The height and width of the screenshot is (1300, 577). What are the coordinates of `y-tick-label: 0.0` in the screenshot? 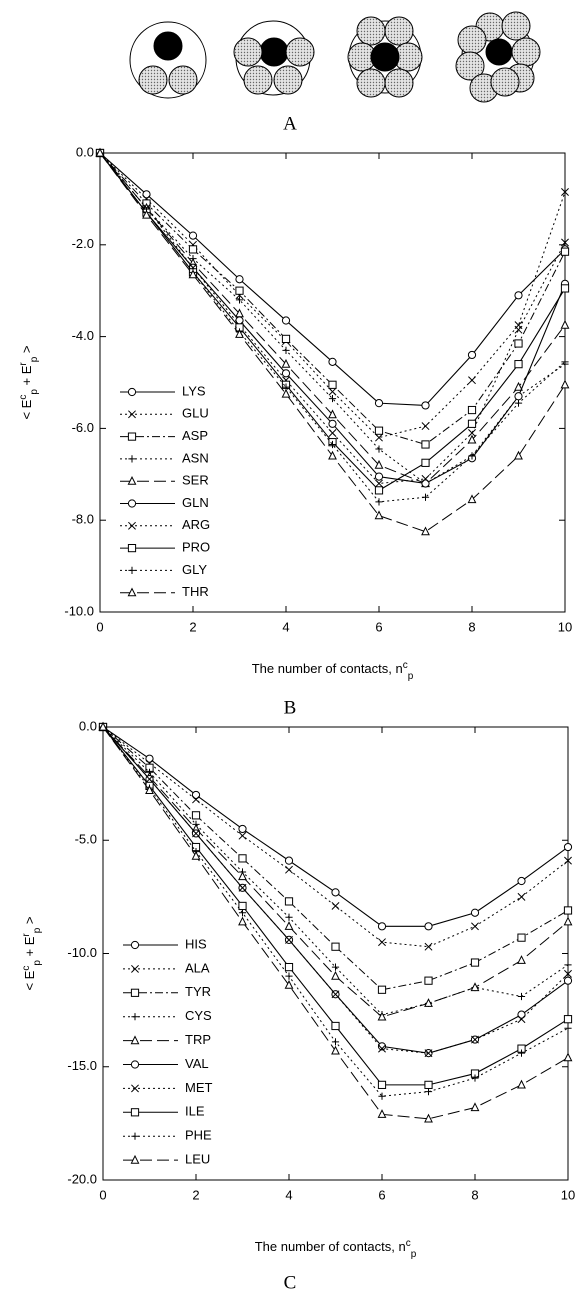 It's located at (85, 151).